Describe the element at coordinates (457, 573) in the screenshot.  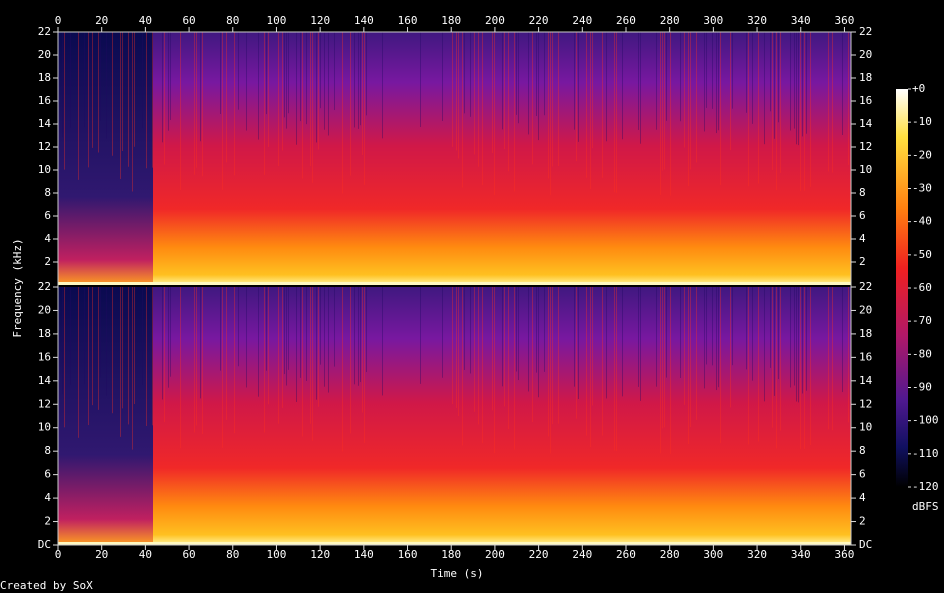
I see `x-axis-label: Time (s)` at that location.